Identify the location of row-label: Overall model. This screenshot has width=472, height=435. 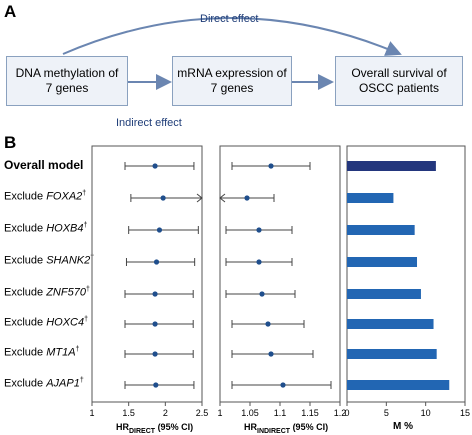
(43, 165).